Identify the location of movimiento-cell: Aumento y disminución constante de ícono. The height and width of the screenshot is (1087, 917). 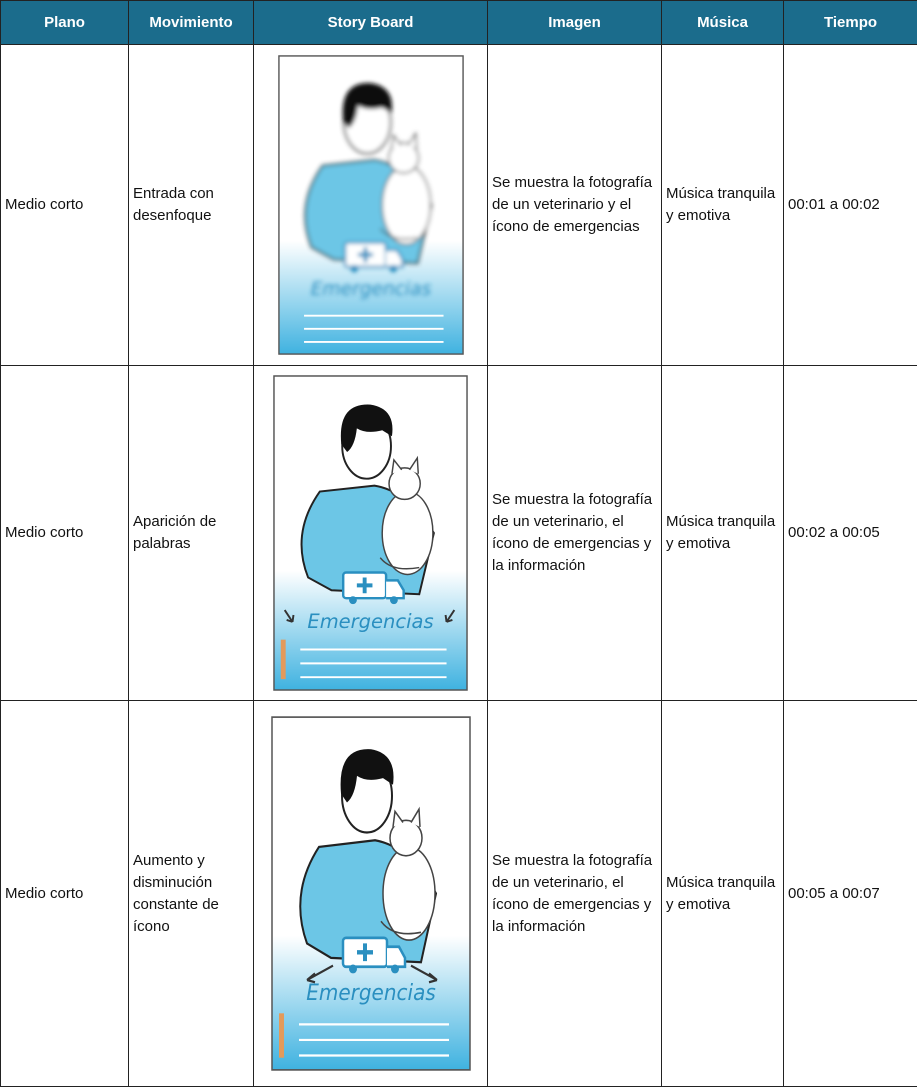
(191, 894).